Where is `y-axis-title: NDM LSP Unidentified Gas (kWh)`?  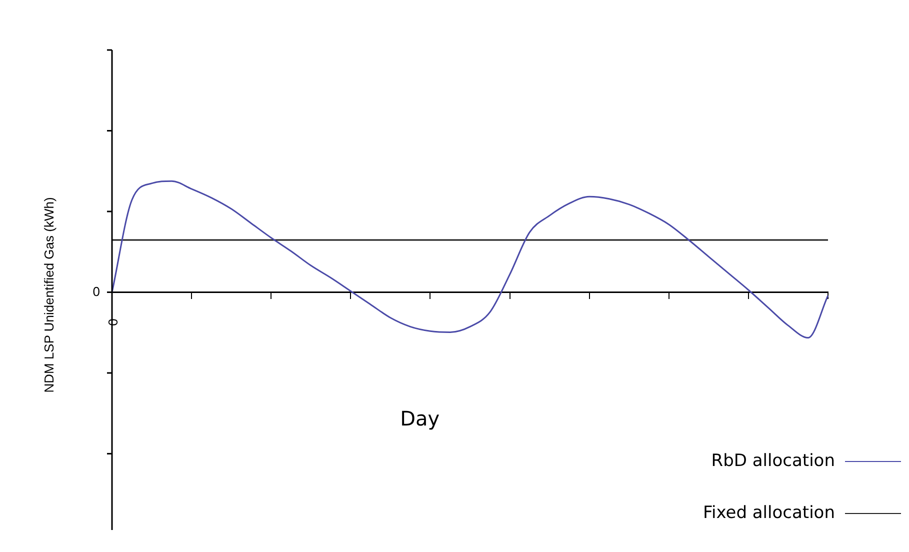
y-axis-title: NDM LSP Unidentified Gas (kWh) is located at coordinates (49, 295).